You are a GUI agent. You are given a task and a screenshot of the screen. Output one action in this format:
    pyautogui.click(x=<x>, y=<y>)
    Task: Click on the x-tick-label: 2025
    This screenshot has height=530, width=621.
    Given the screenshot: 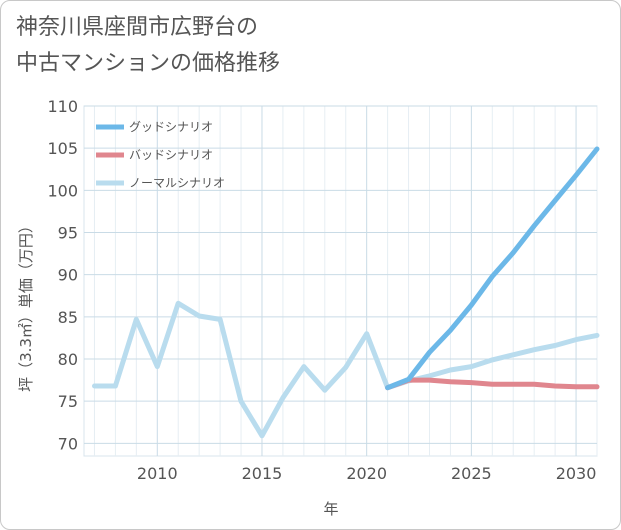 What is the action you would take?
    pyautogui.click(x=471, y=473)
    